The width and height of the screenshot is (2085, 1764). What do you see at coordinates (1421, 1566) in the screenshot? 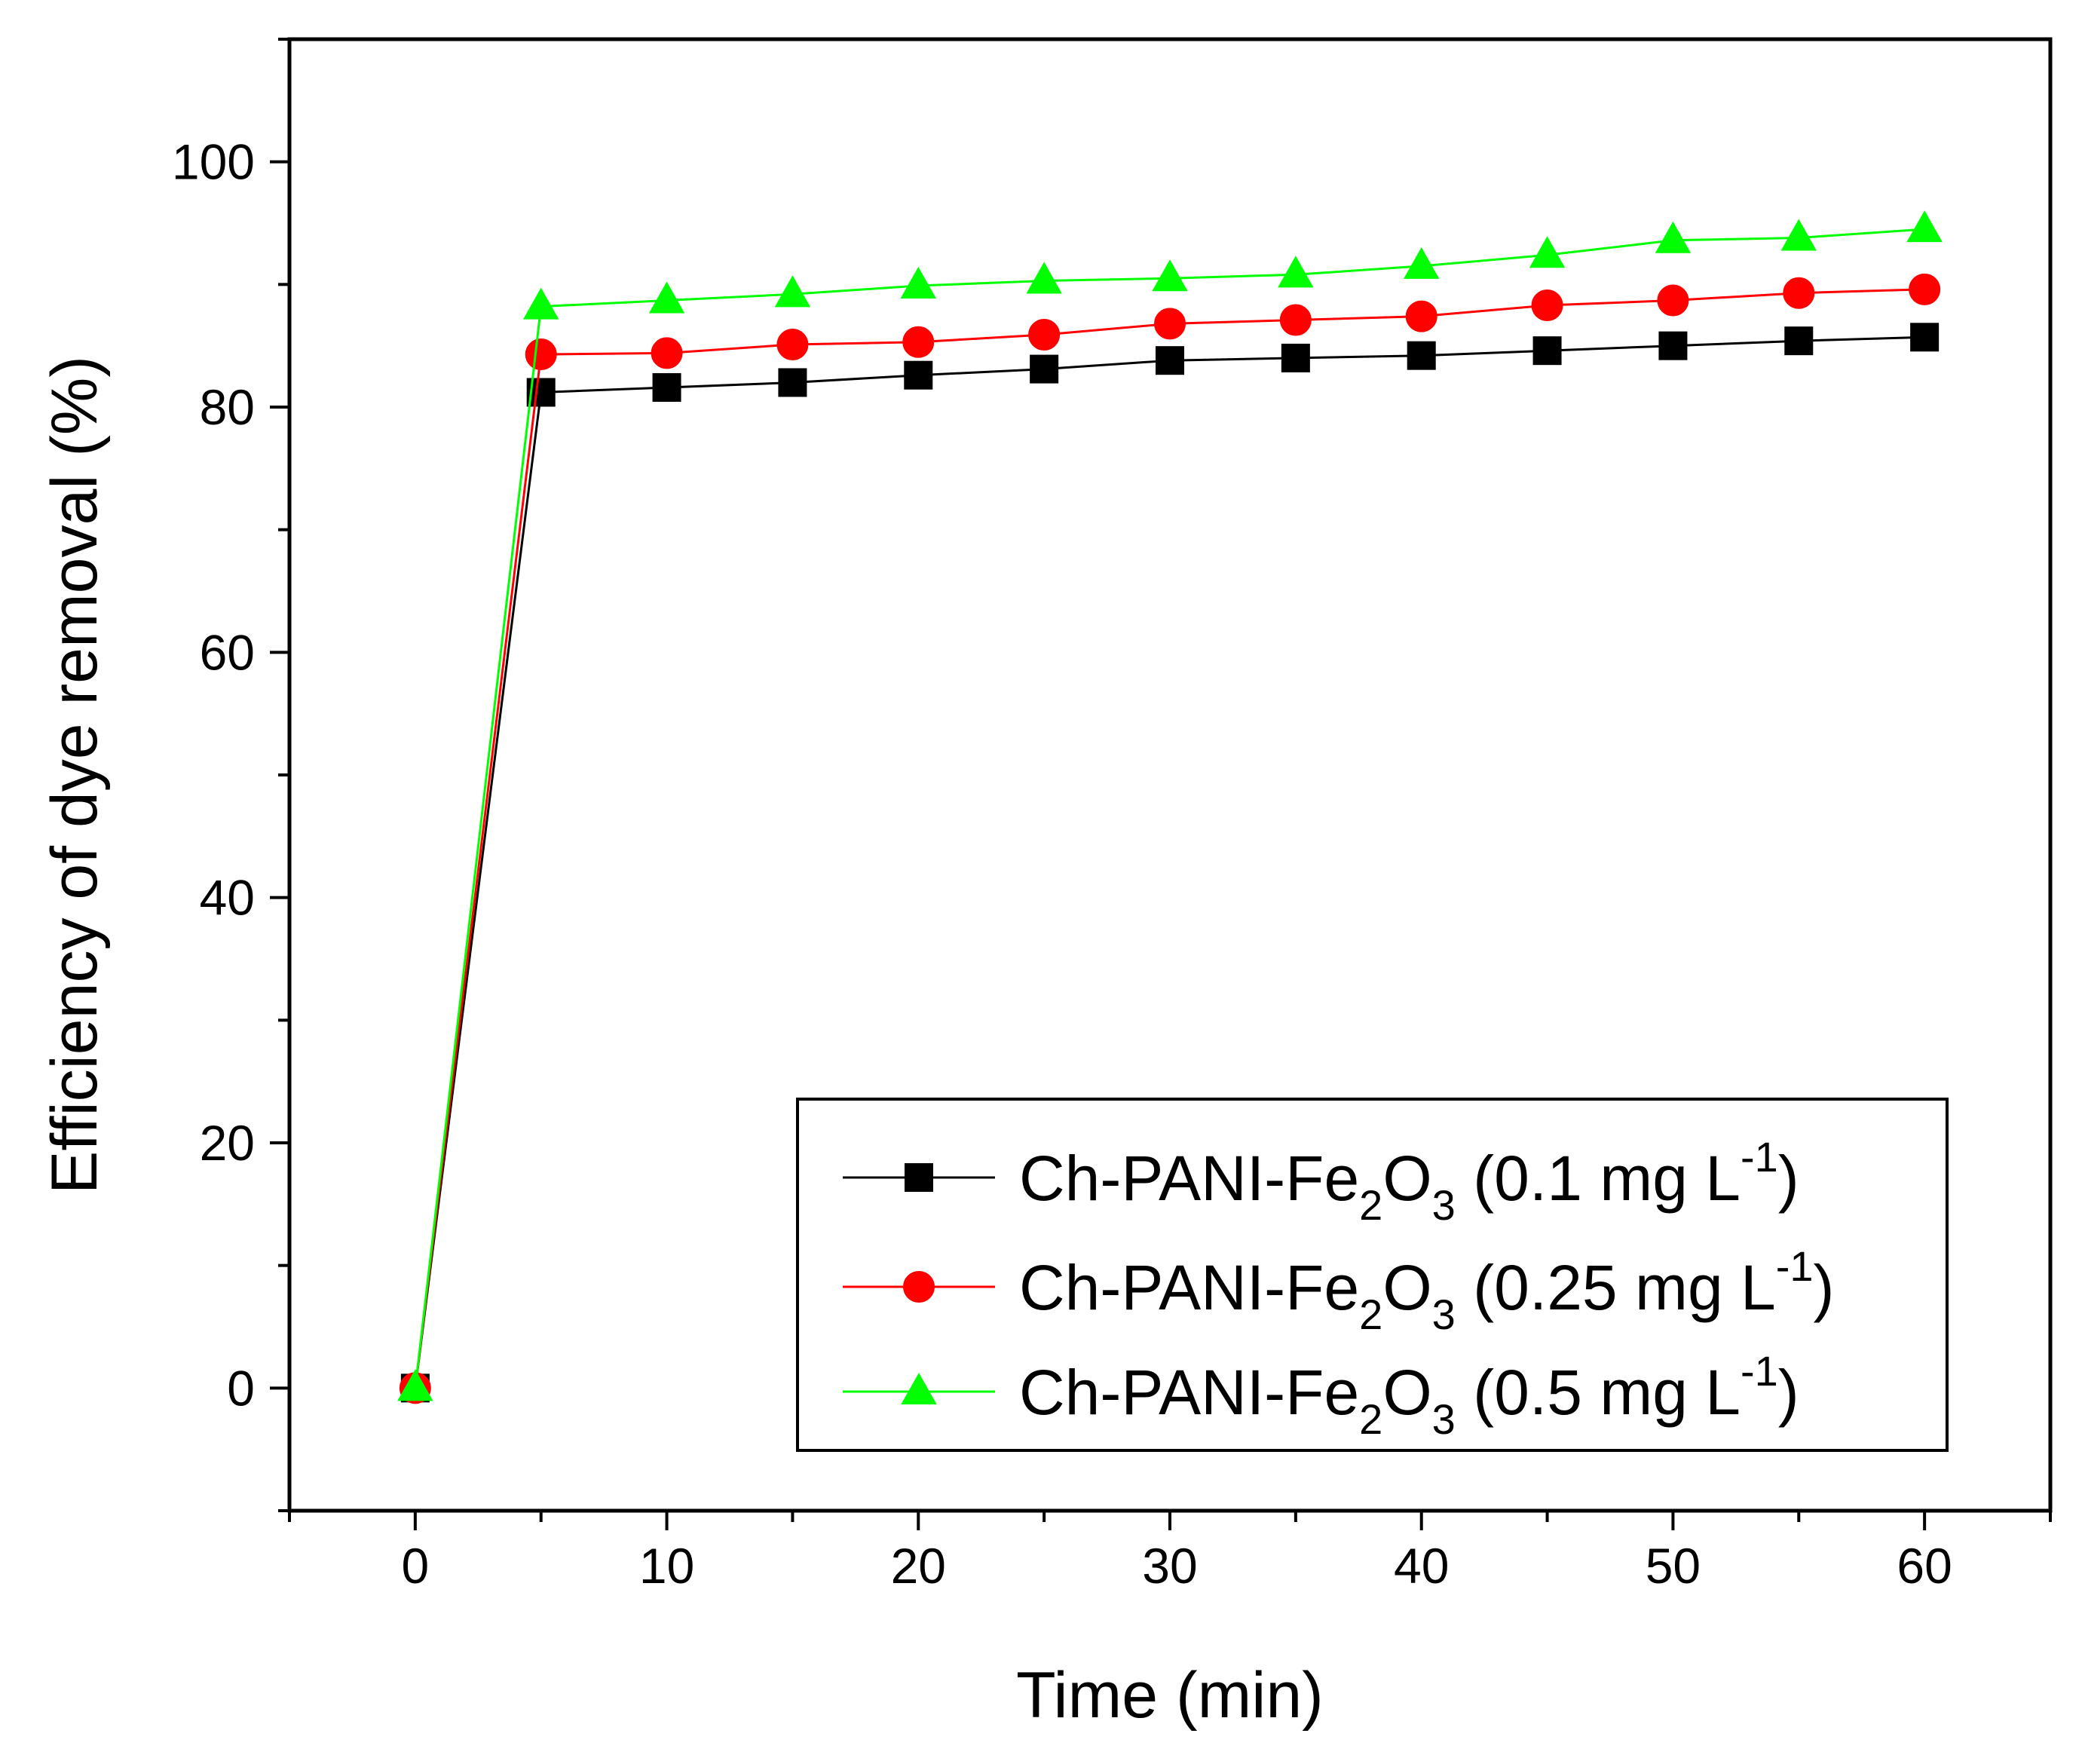
I see `x-tick-label: 40` at bounding box center [1421, 1566].